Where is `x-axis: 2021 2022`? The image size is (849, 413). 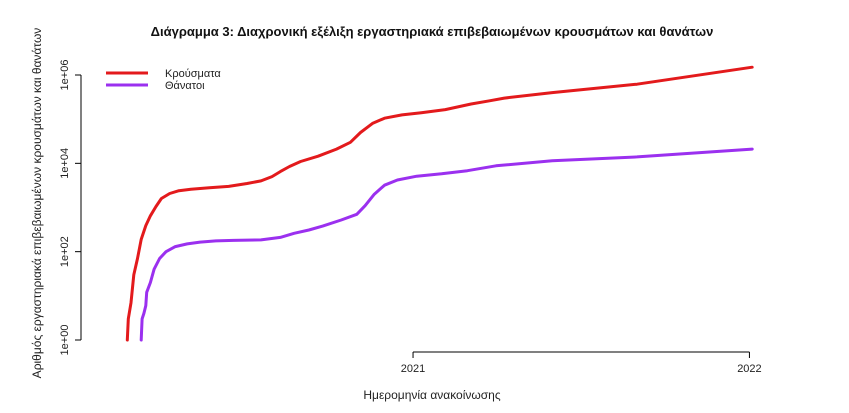
x-axis: 2021 2022 is located at coordinates (581, 363).